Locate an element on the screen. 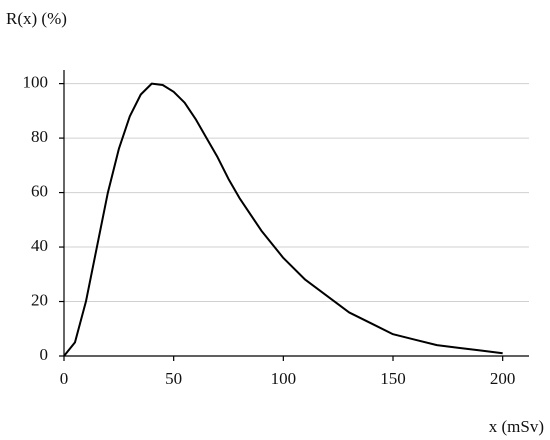  x-tick-label: 0 is located at coordinates (64, 378).